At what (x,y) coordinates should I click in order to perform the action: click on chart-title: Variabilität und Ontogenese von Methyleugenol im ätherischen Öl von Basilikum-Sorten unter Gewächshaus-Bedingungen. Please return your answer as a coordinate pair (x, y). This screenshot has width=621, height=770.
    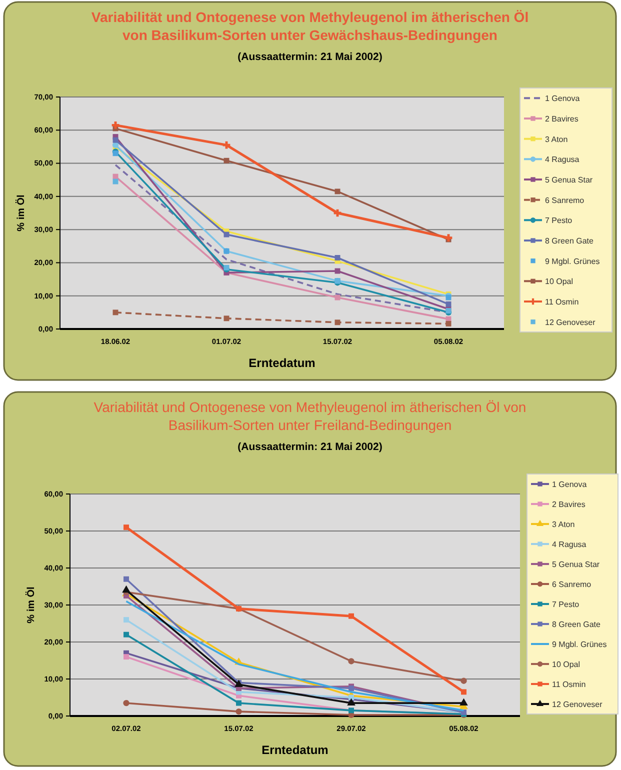
    Looking at the image, I should click on (310, 26).